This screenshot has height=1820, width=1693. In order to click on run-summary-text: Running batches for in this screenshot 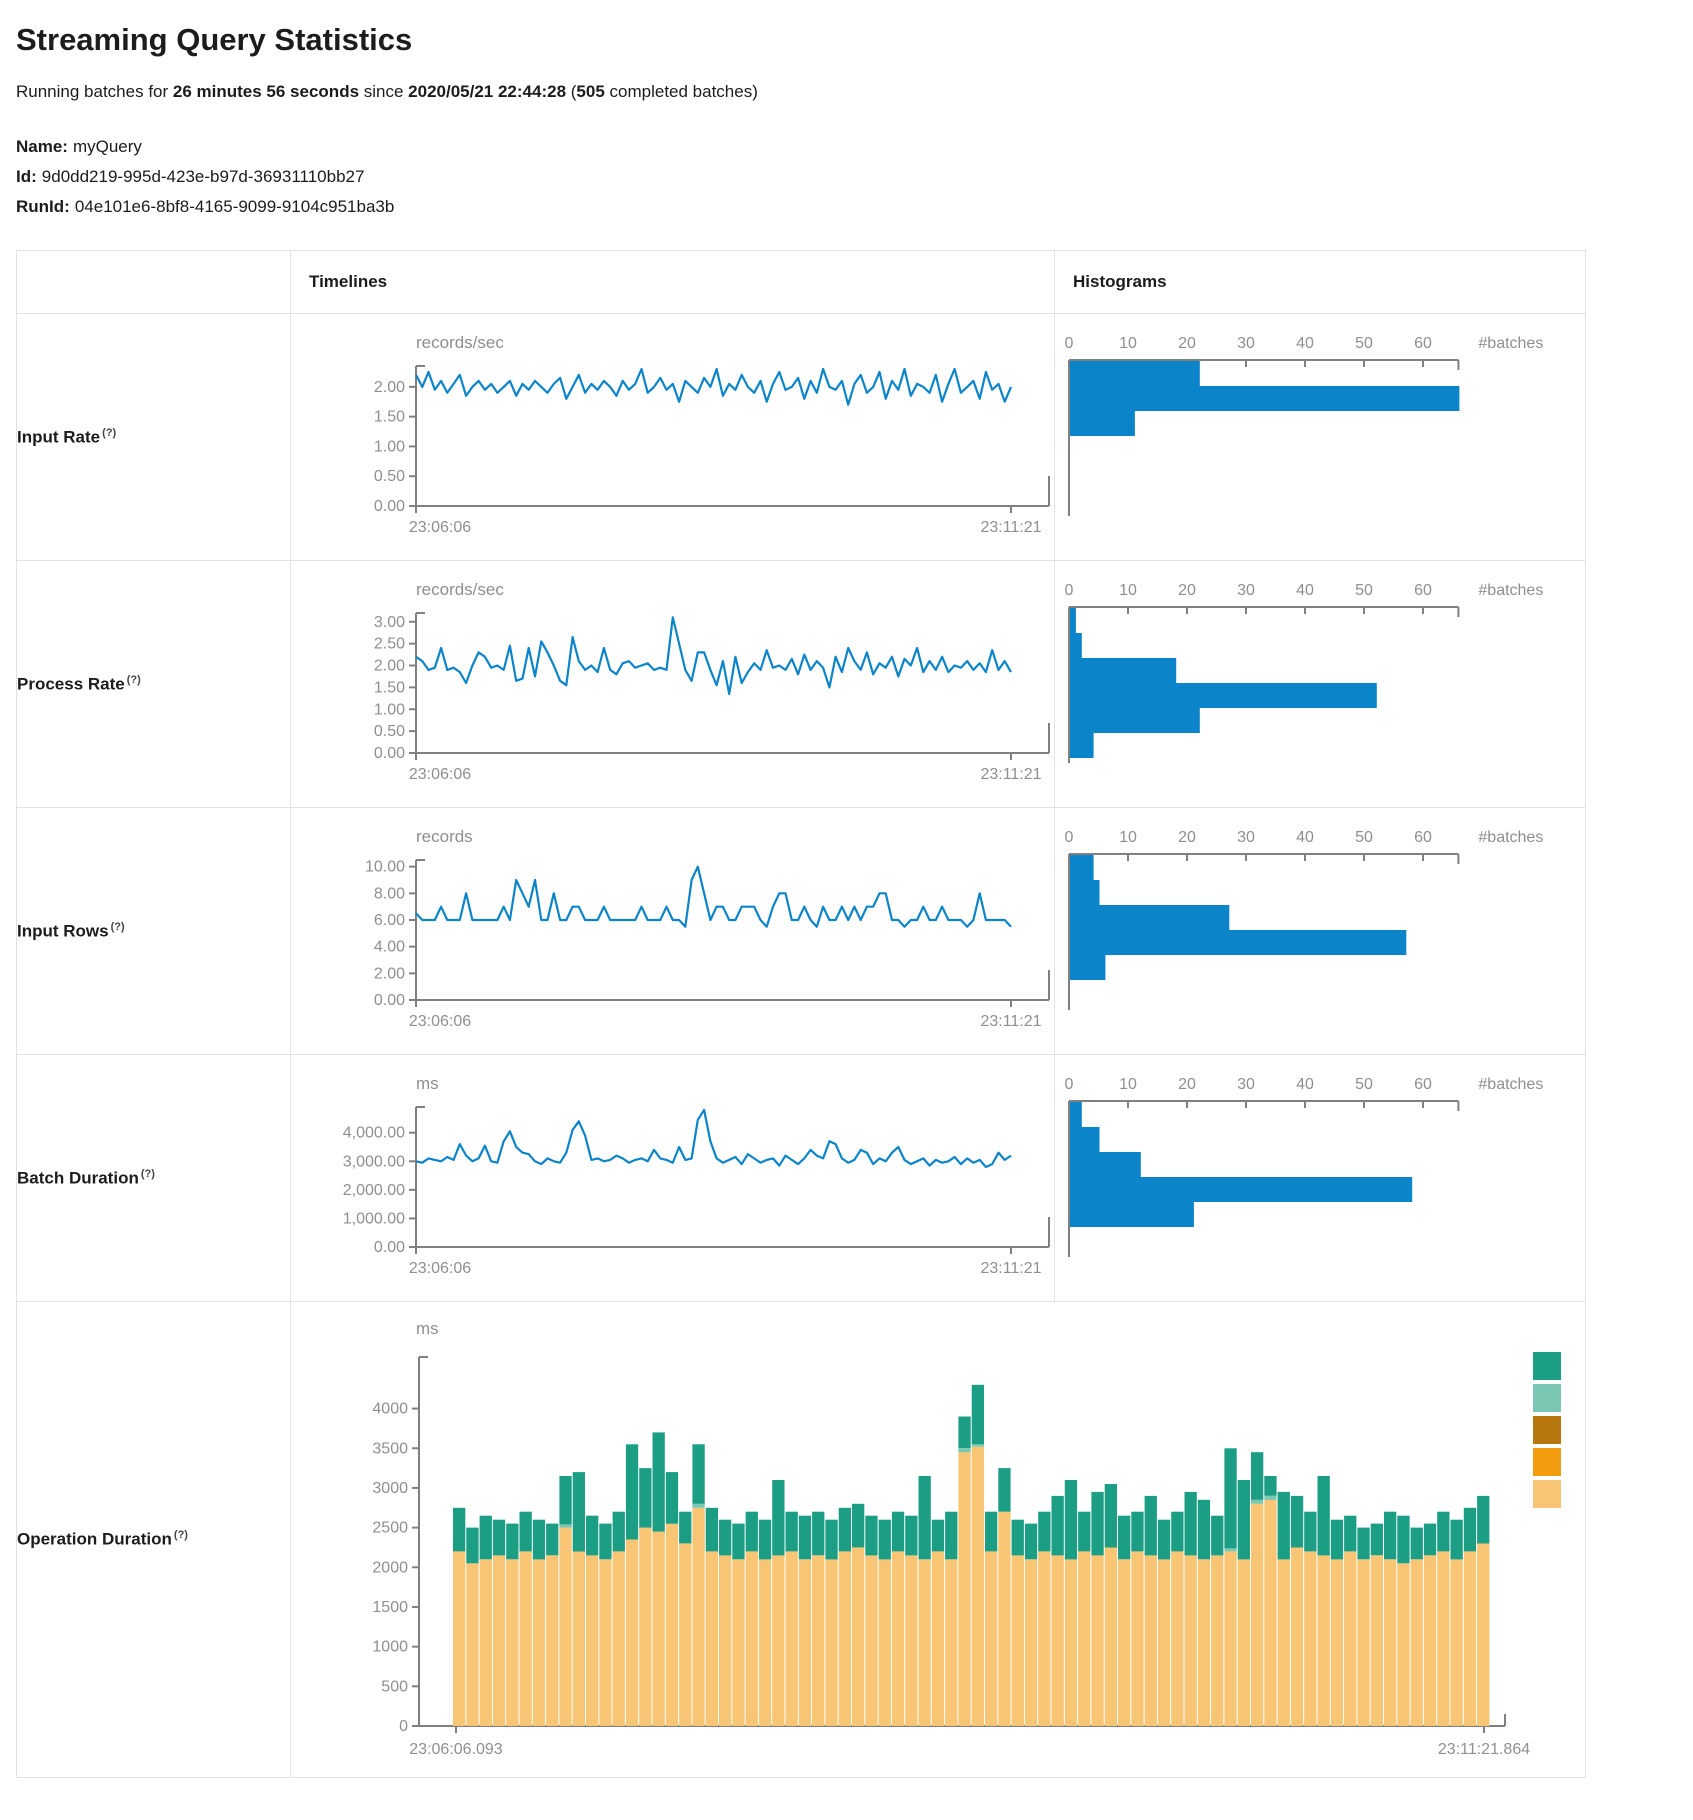, I will do `click(94, 91)`.